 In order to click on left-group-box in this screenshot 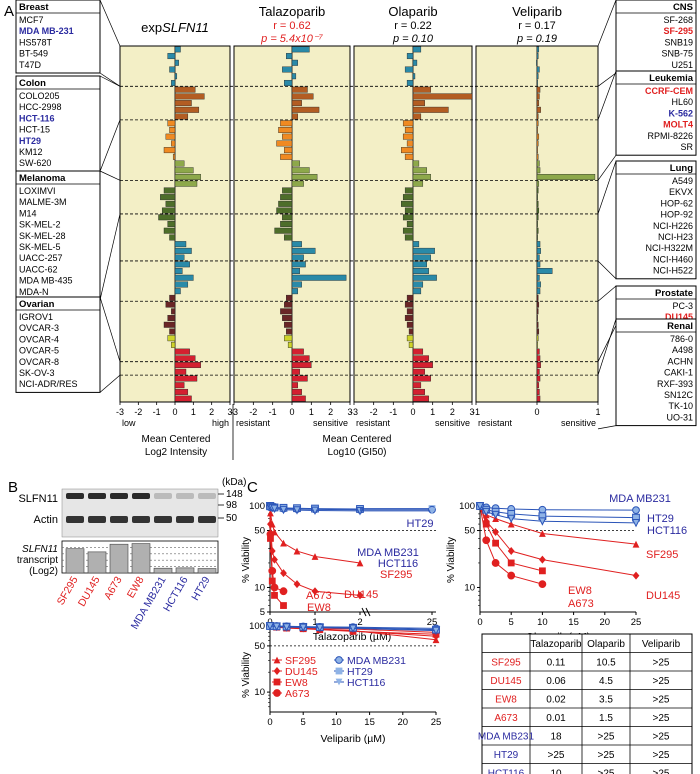, I will do `click(58, 37)`.